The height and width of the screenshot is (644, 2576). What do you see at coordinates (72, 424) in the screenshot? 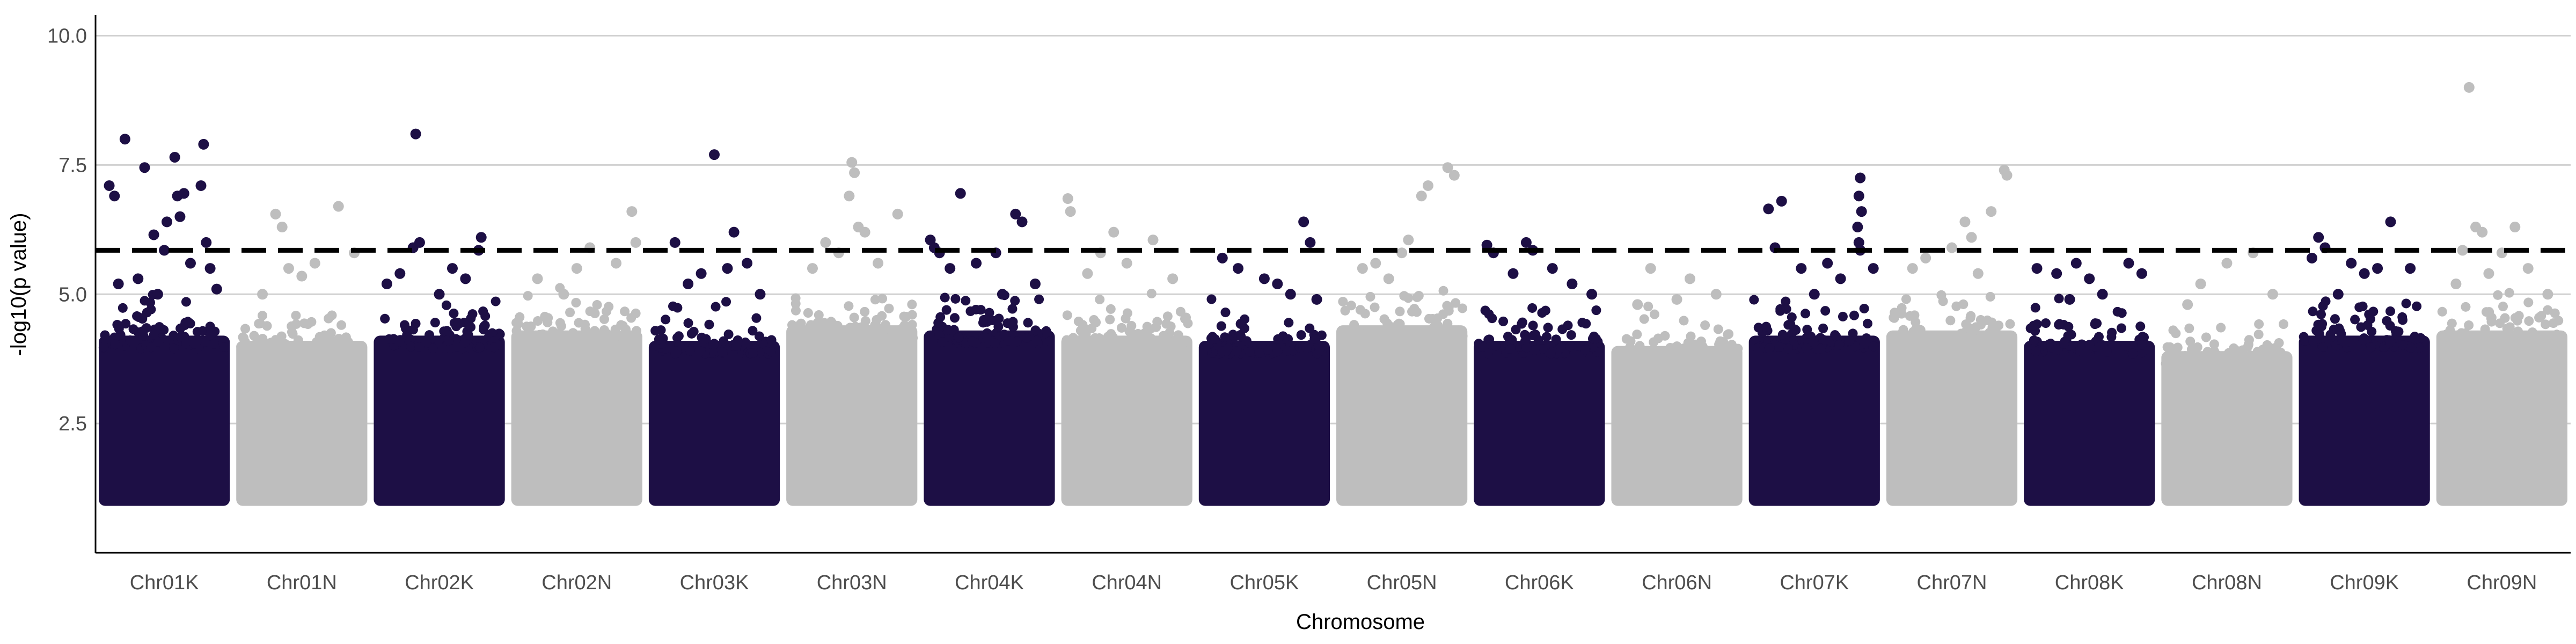
I see `y-tick-label: 2.5` at bounding box center [72, 424].